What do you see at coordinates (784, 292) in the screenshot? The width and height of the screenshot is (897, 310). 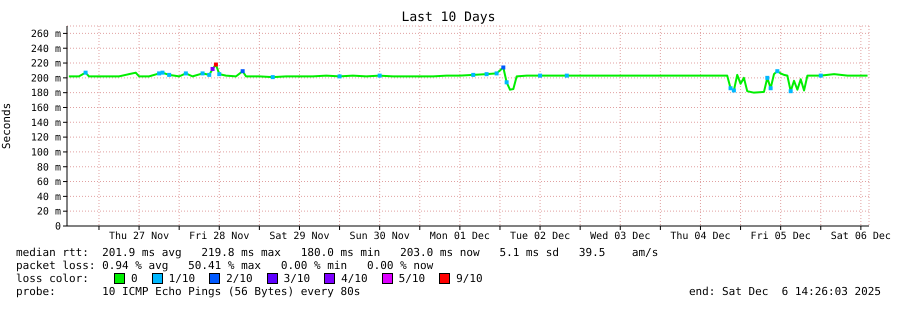 I see `text: end: Sat Dec 6 14:26:03 2025` at bounding box center [784, 292].